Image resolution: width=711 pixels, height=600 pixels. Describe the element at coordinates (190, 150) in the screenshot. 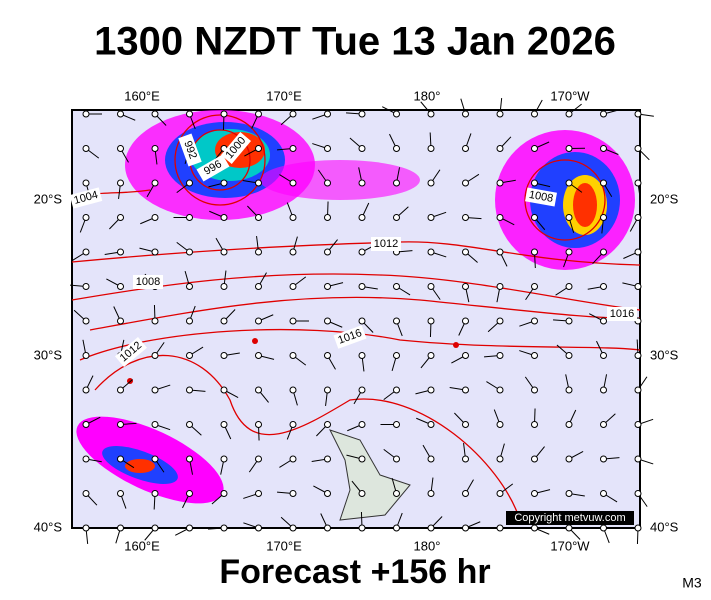

I see `isobar-label: 992` at that location.